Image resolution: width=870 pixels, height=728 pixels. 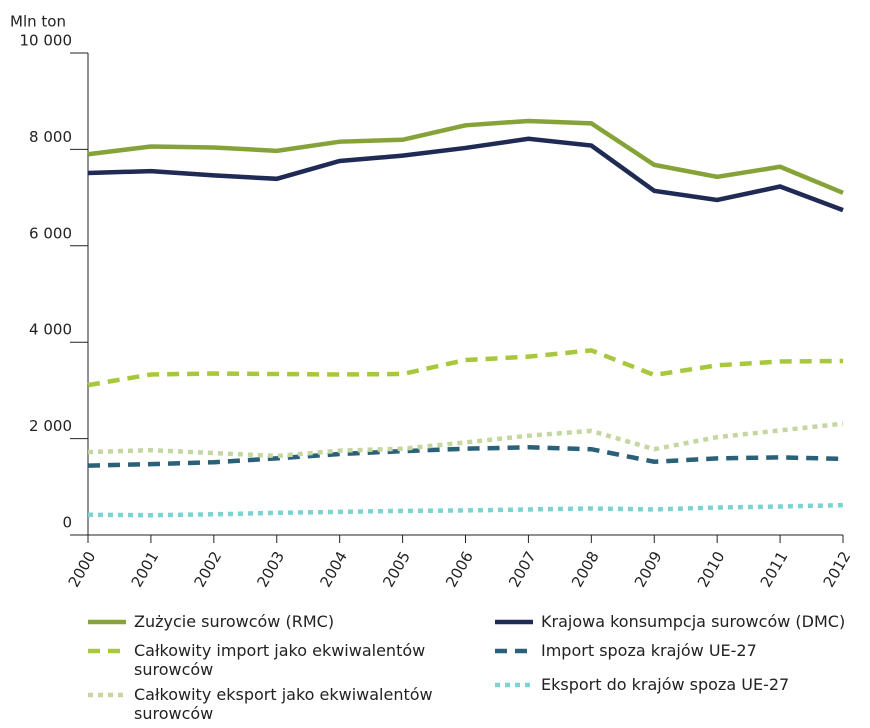 I want to click on legend-label: Krajowa konsumpcja surowców (DMC), so click(x=693, y=621).